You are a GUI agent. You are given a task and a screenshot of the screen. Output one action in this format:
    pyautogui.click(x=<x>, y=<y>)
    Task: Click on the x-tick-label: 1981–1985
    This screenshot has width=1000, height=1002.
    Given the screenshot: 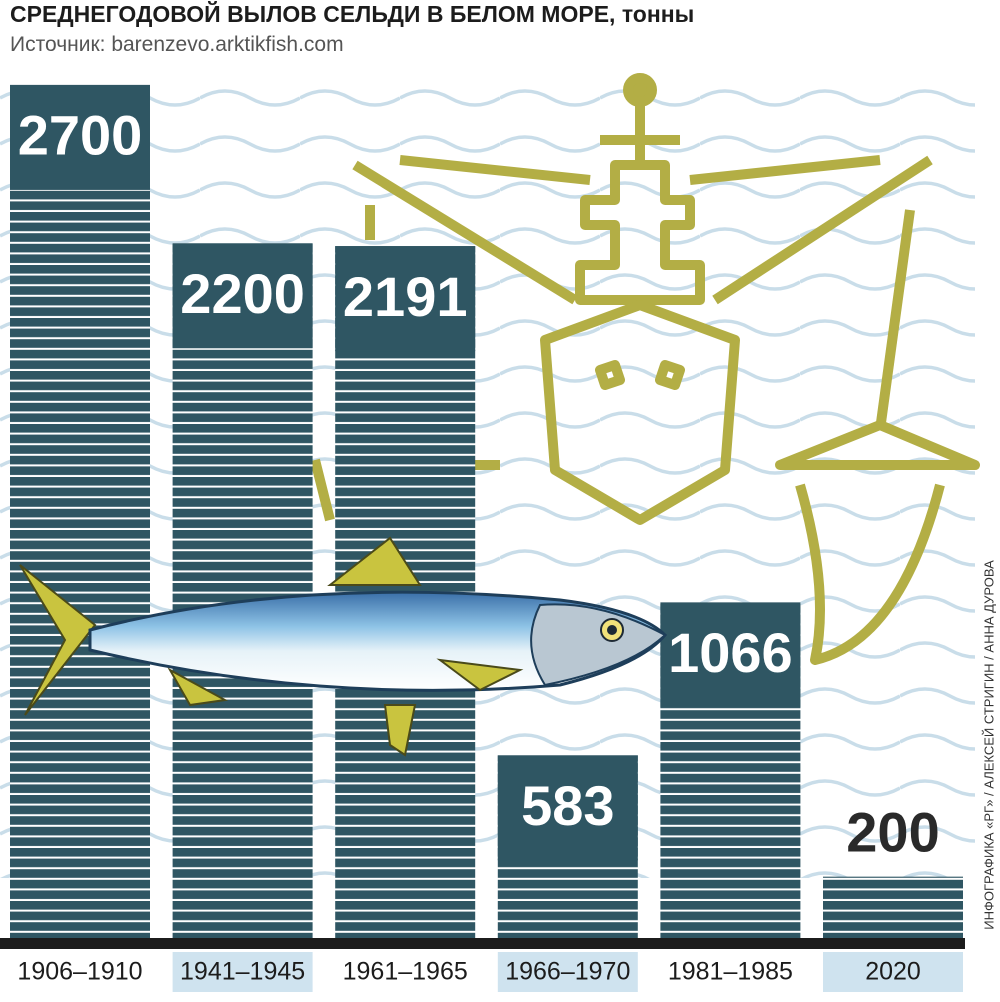 What is the action you would take?
    pyautogui.click(x=730, y=972)
    